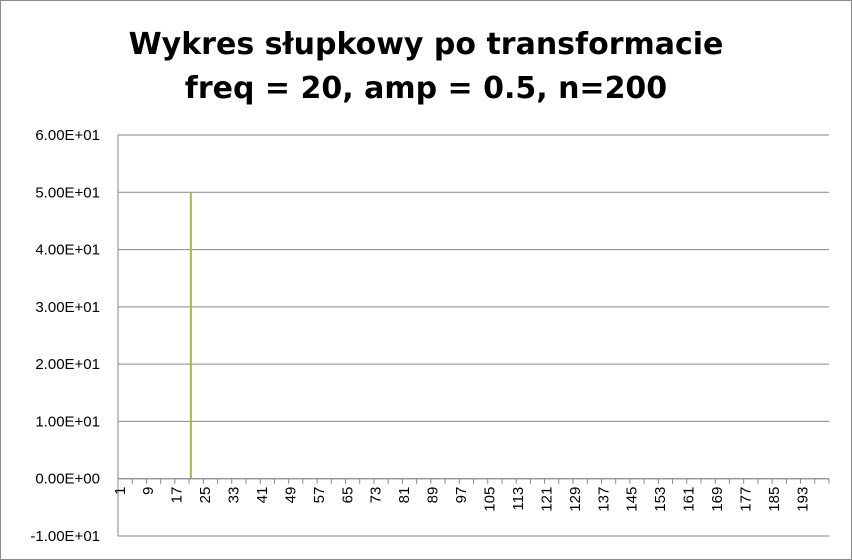 The width and height of the screenshot is (852, 560). I want to click on x-tick-label: 169, so click(717, 499).